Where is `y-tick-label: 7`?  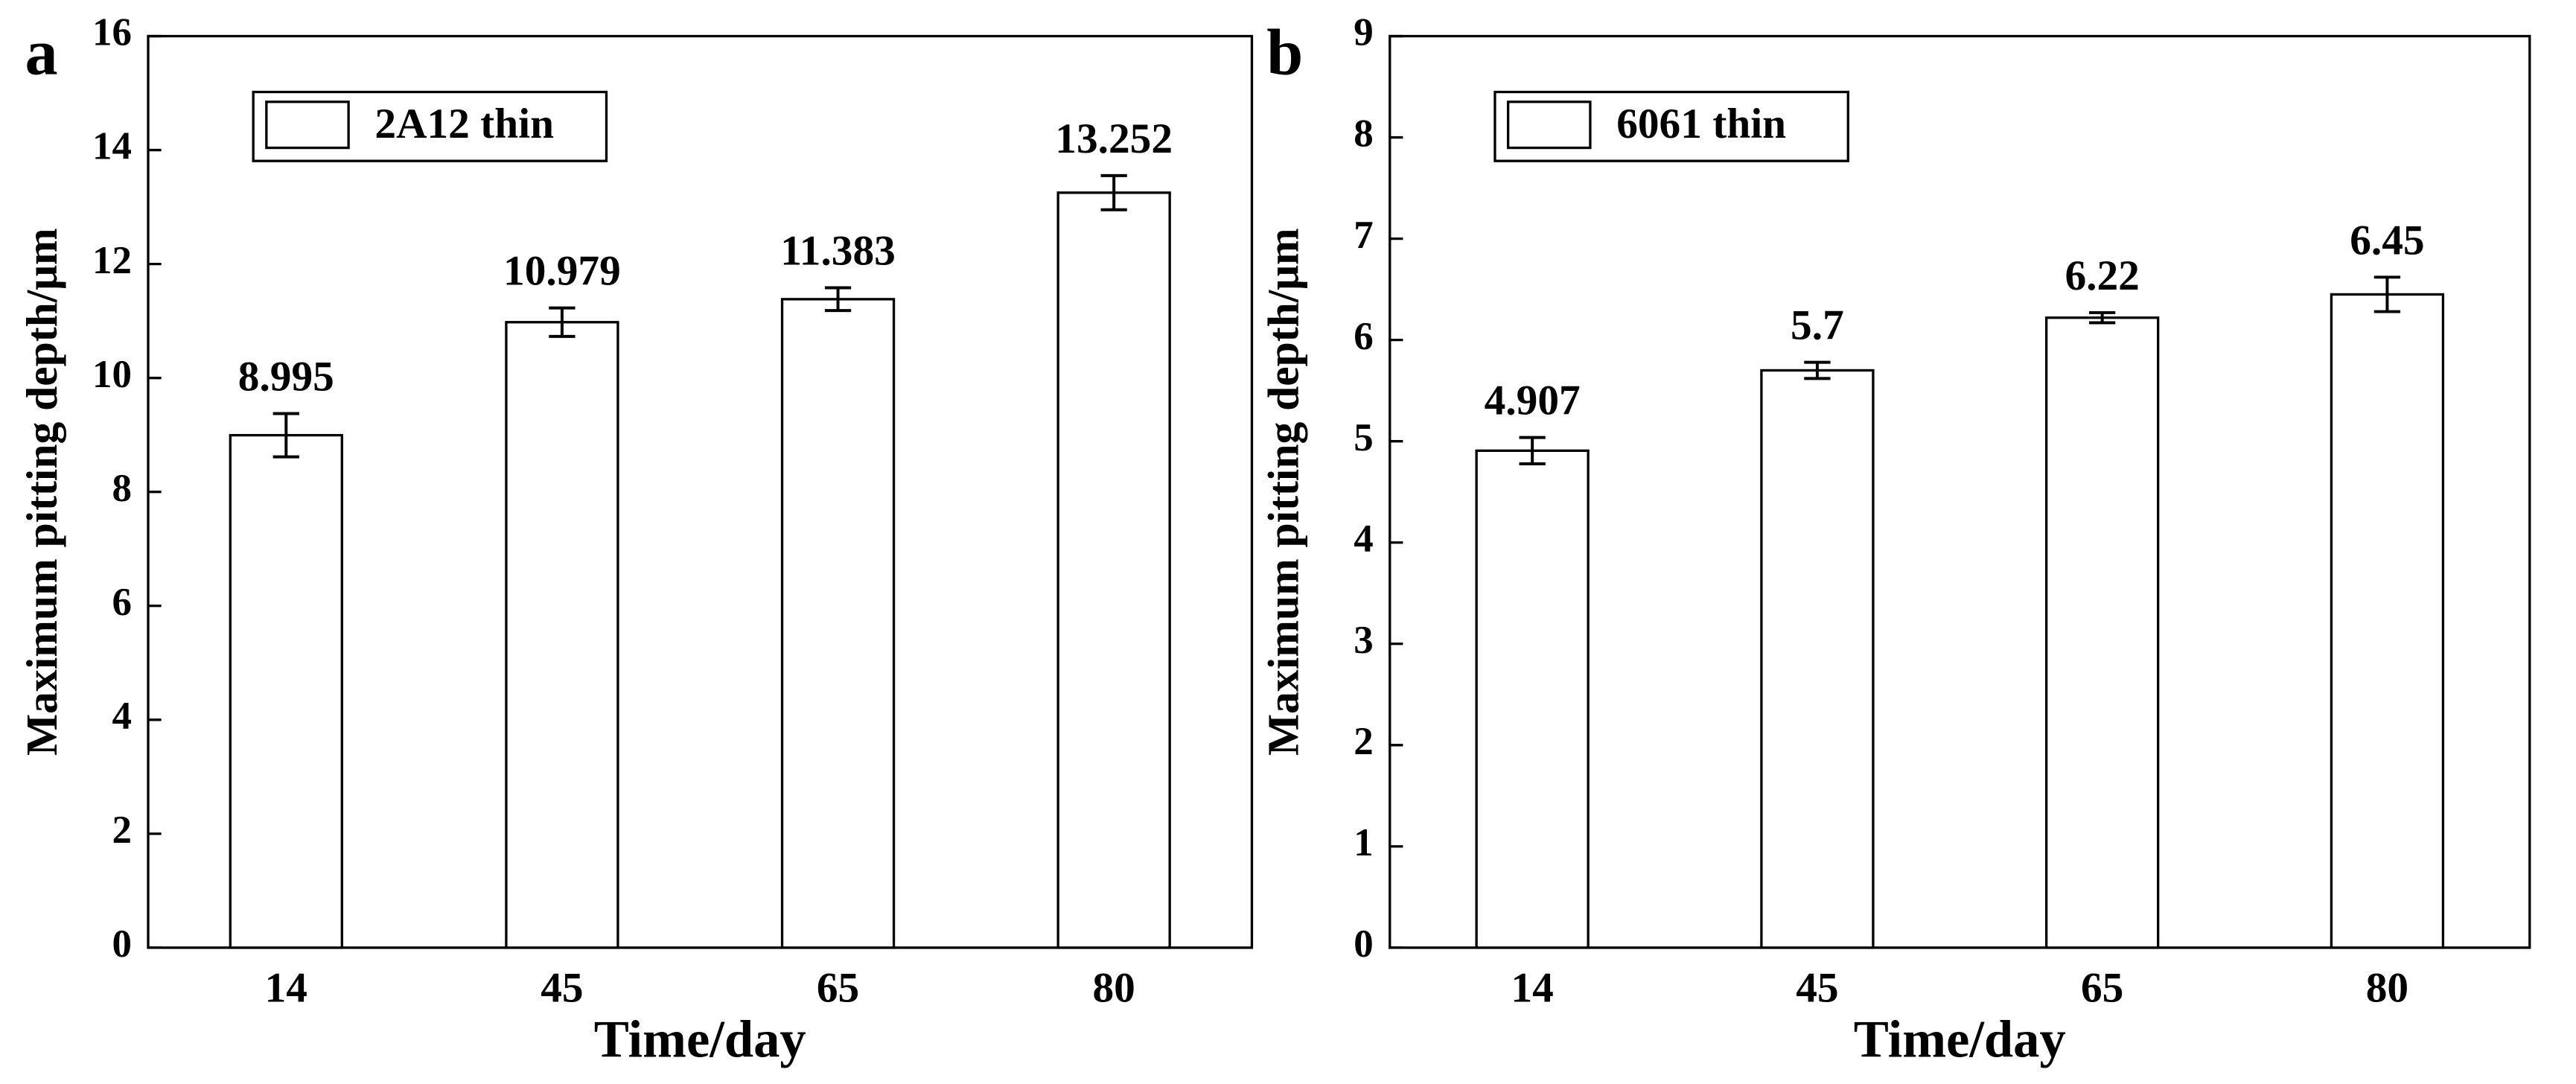
y-tick-label: 7 is located at coordinates (1363, 236).